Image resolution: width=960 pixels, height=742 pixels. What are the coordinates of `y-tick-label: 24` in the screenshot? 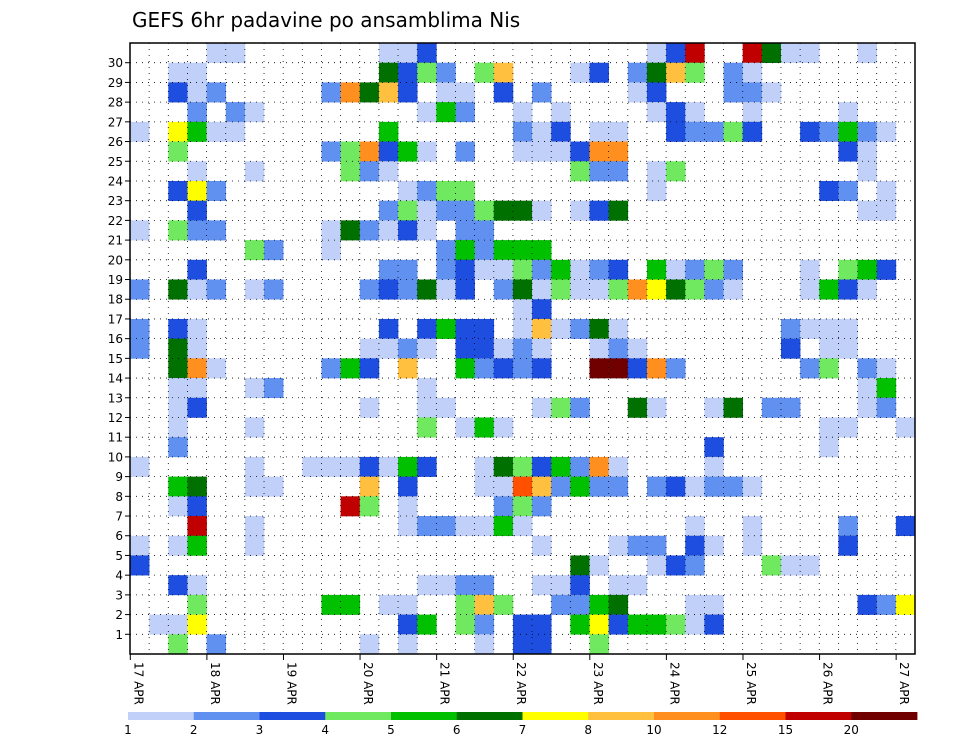 It's located at (115, 181).